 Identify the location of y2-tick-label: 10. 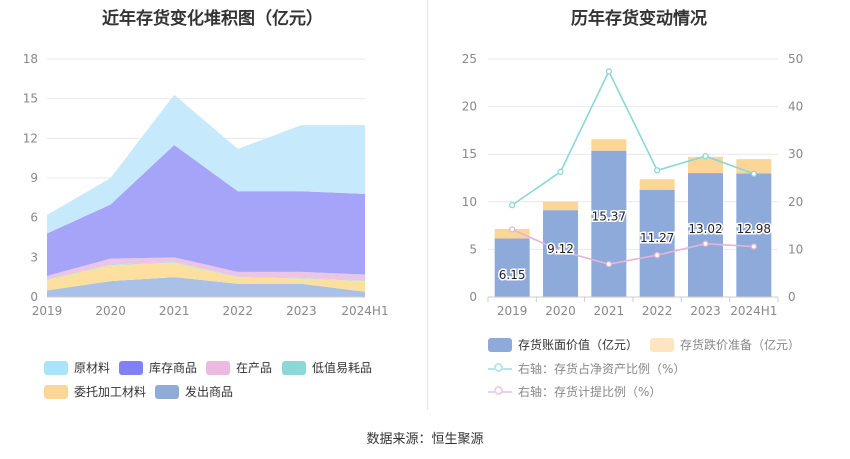
(795, 249).